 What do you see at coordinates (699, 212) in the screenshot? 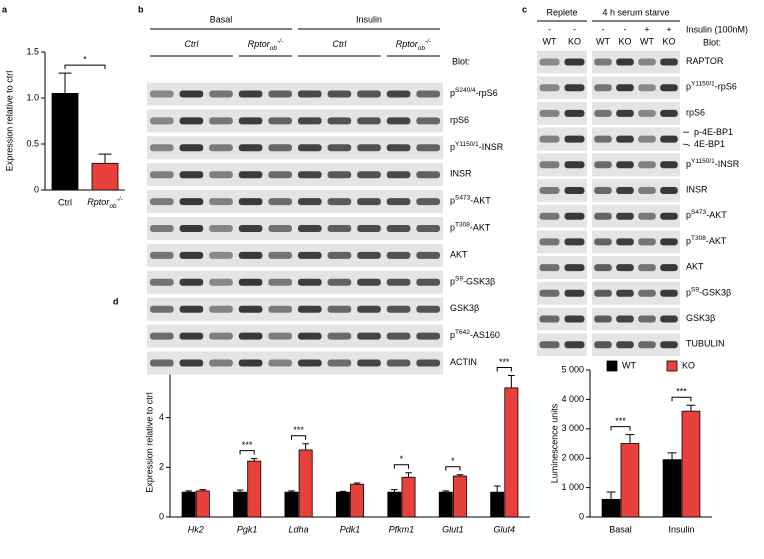
I see `label-part: S473` at bounding box center [699, 212].